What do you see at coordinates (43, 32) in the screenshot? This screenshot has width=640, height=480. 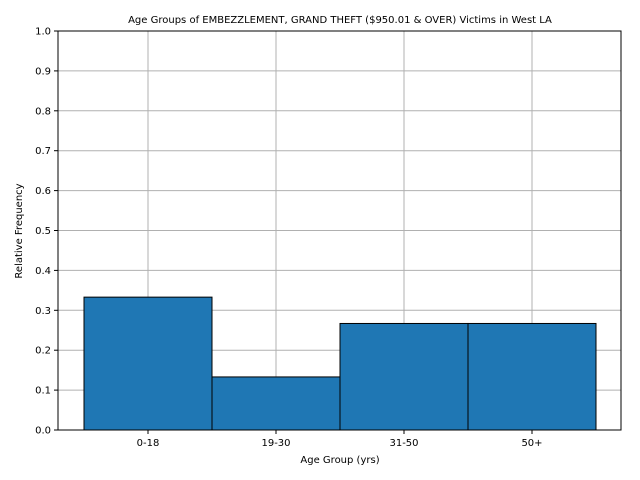 I see `y-tick-label: 1.0` at bounding box center [43, 32].